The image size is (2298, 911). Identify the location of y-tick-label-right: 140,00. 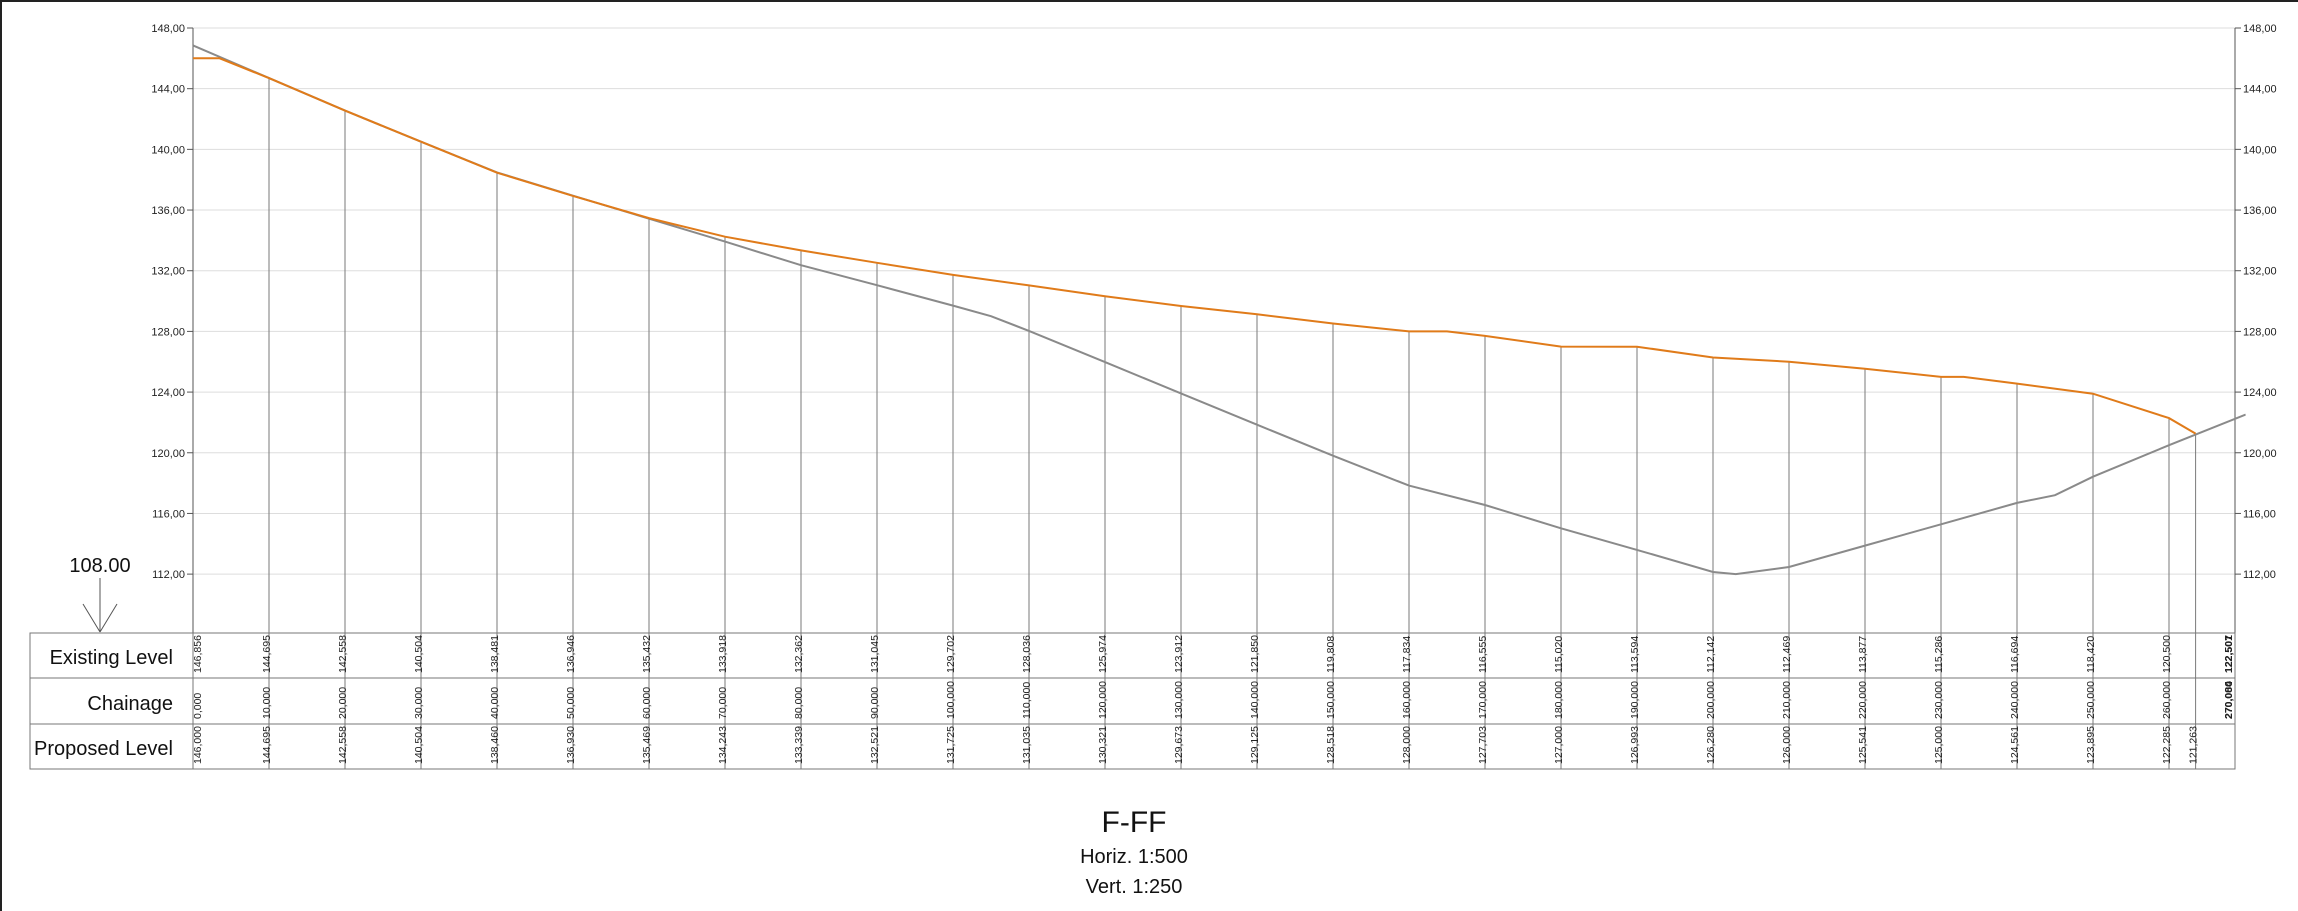
(2260, 150).